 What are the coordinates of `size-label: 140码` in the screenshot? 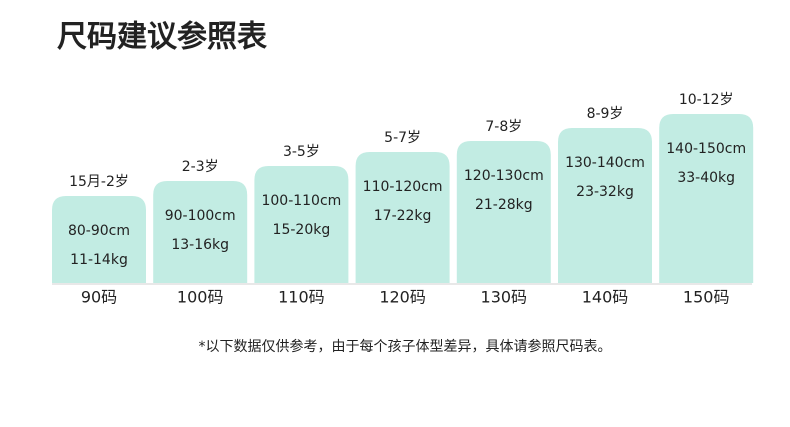 It's located at (605, 297).